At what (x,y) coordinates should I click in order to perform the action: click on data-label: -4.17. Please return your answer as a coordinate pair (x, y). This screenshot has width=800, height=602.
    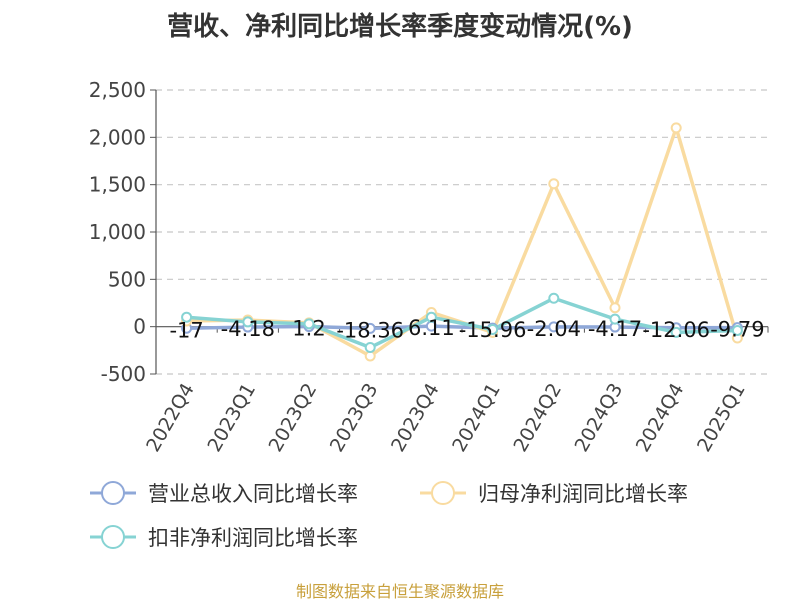
    Looking at the image, I should click on (615, 329).